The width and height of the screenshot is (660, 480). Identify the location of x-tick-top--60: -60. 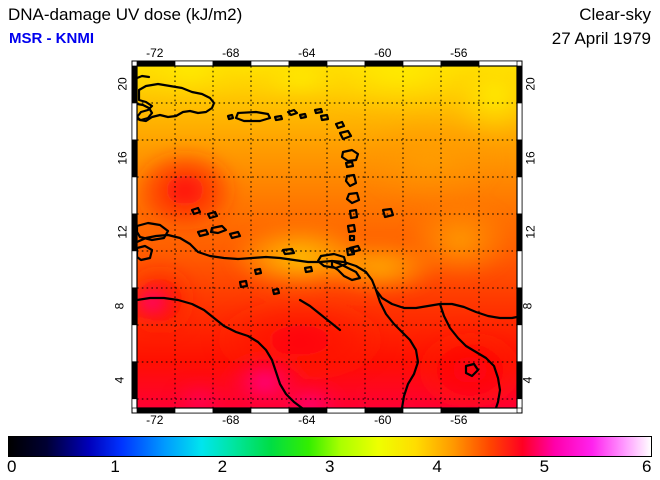
(383, 53).